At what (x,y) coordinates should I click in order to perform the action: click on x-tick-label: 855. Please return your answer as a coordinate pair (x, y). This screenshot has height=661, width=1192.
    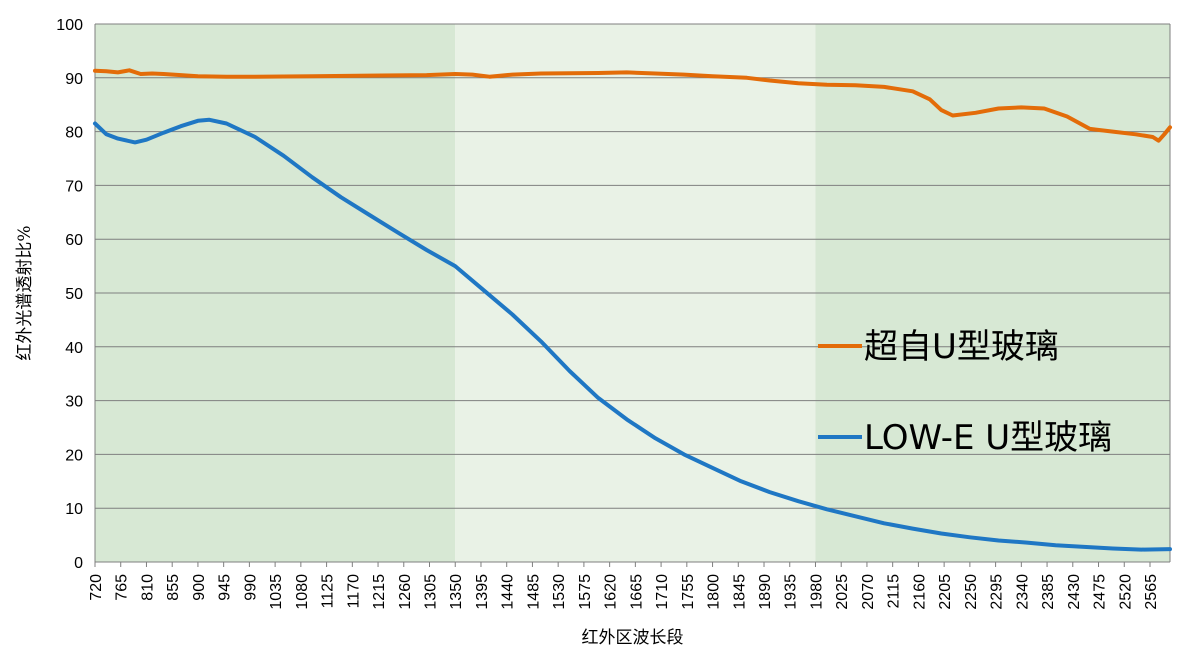
    Looking at the image, I should click on (173, 587).